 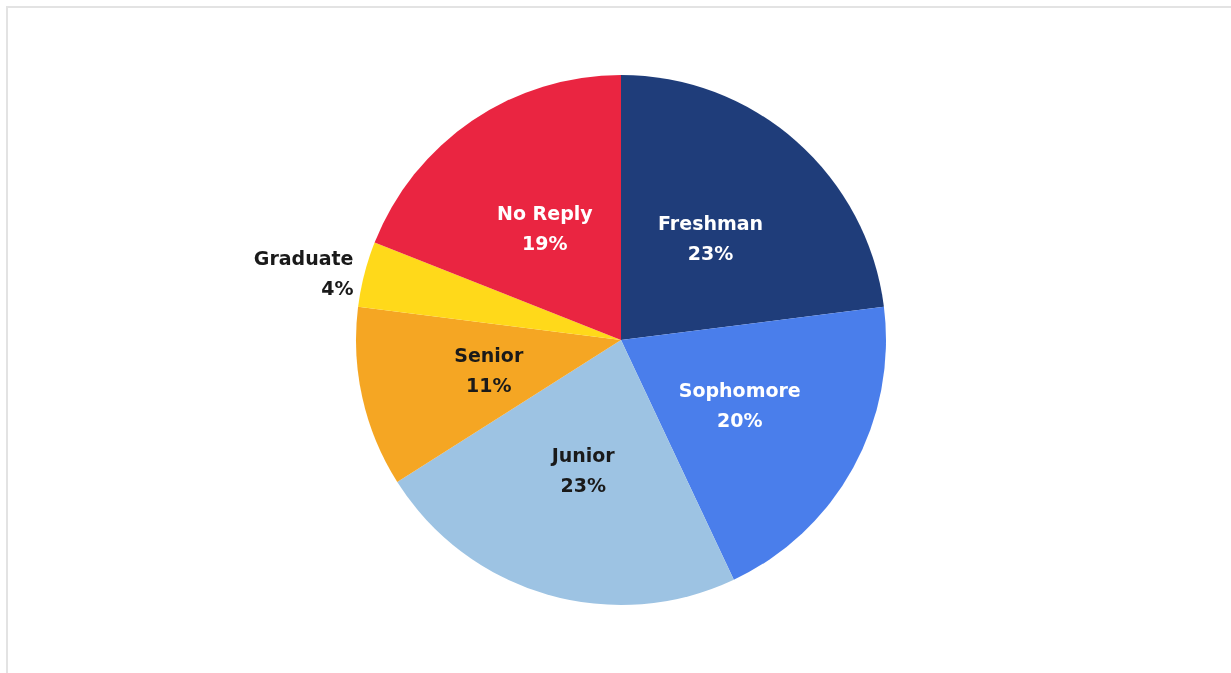 I want to click on slice-label: Sophomore, so click(x=739, y=390).